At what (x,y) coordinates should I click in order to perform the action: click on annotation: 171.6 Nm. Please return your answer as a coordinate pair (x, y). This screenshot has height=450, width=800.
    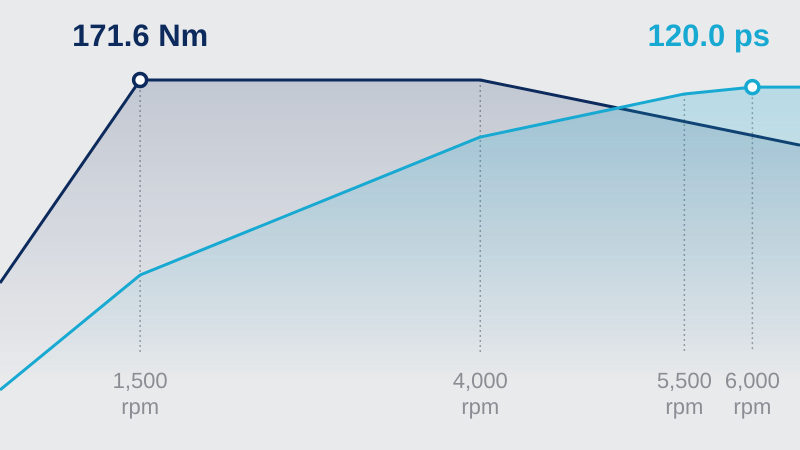
    Looking at the image, I should click on (140, 35).